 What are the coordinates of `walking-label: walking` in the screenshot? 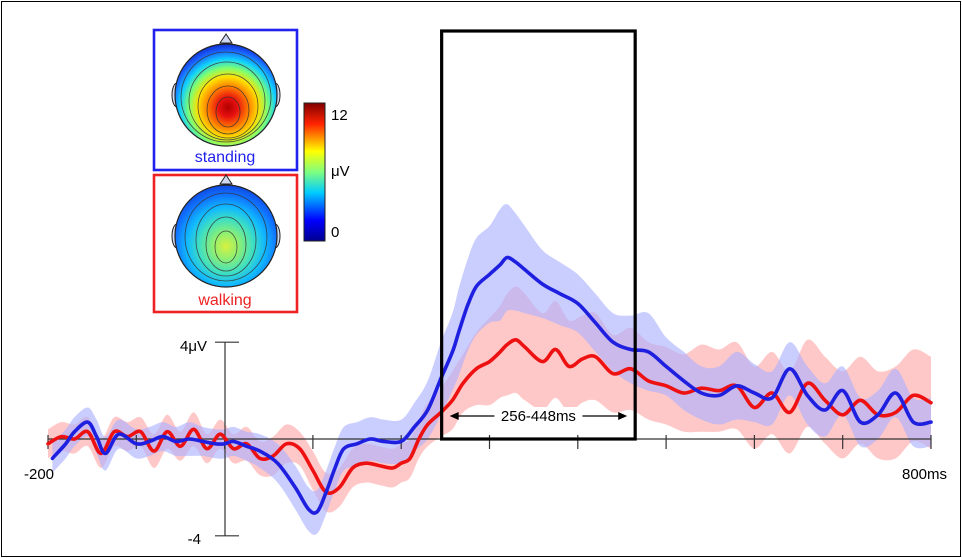 It's located at (224, 300).